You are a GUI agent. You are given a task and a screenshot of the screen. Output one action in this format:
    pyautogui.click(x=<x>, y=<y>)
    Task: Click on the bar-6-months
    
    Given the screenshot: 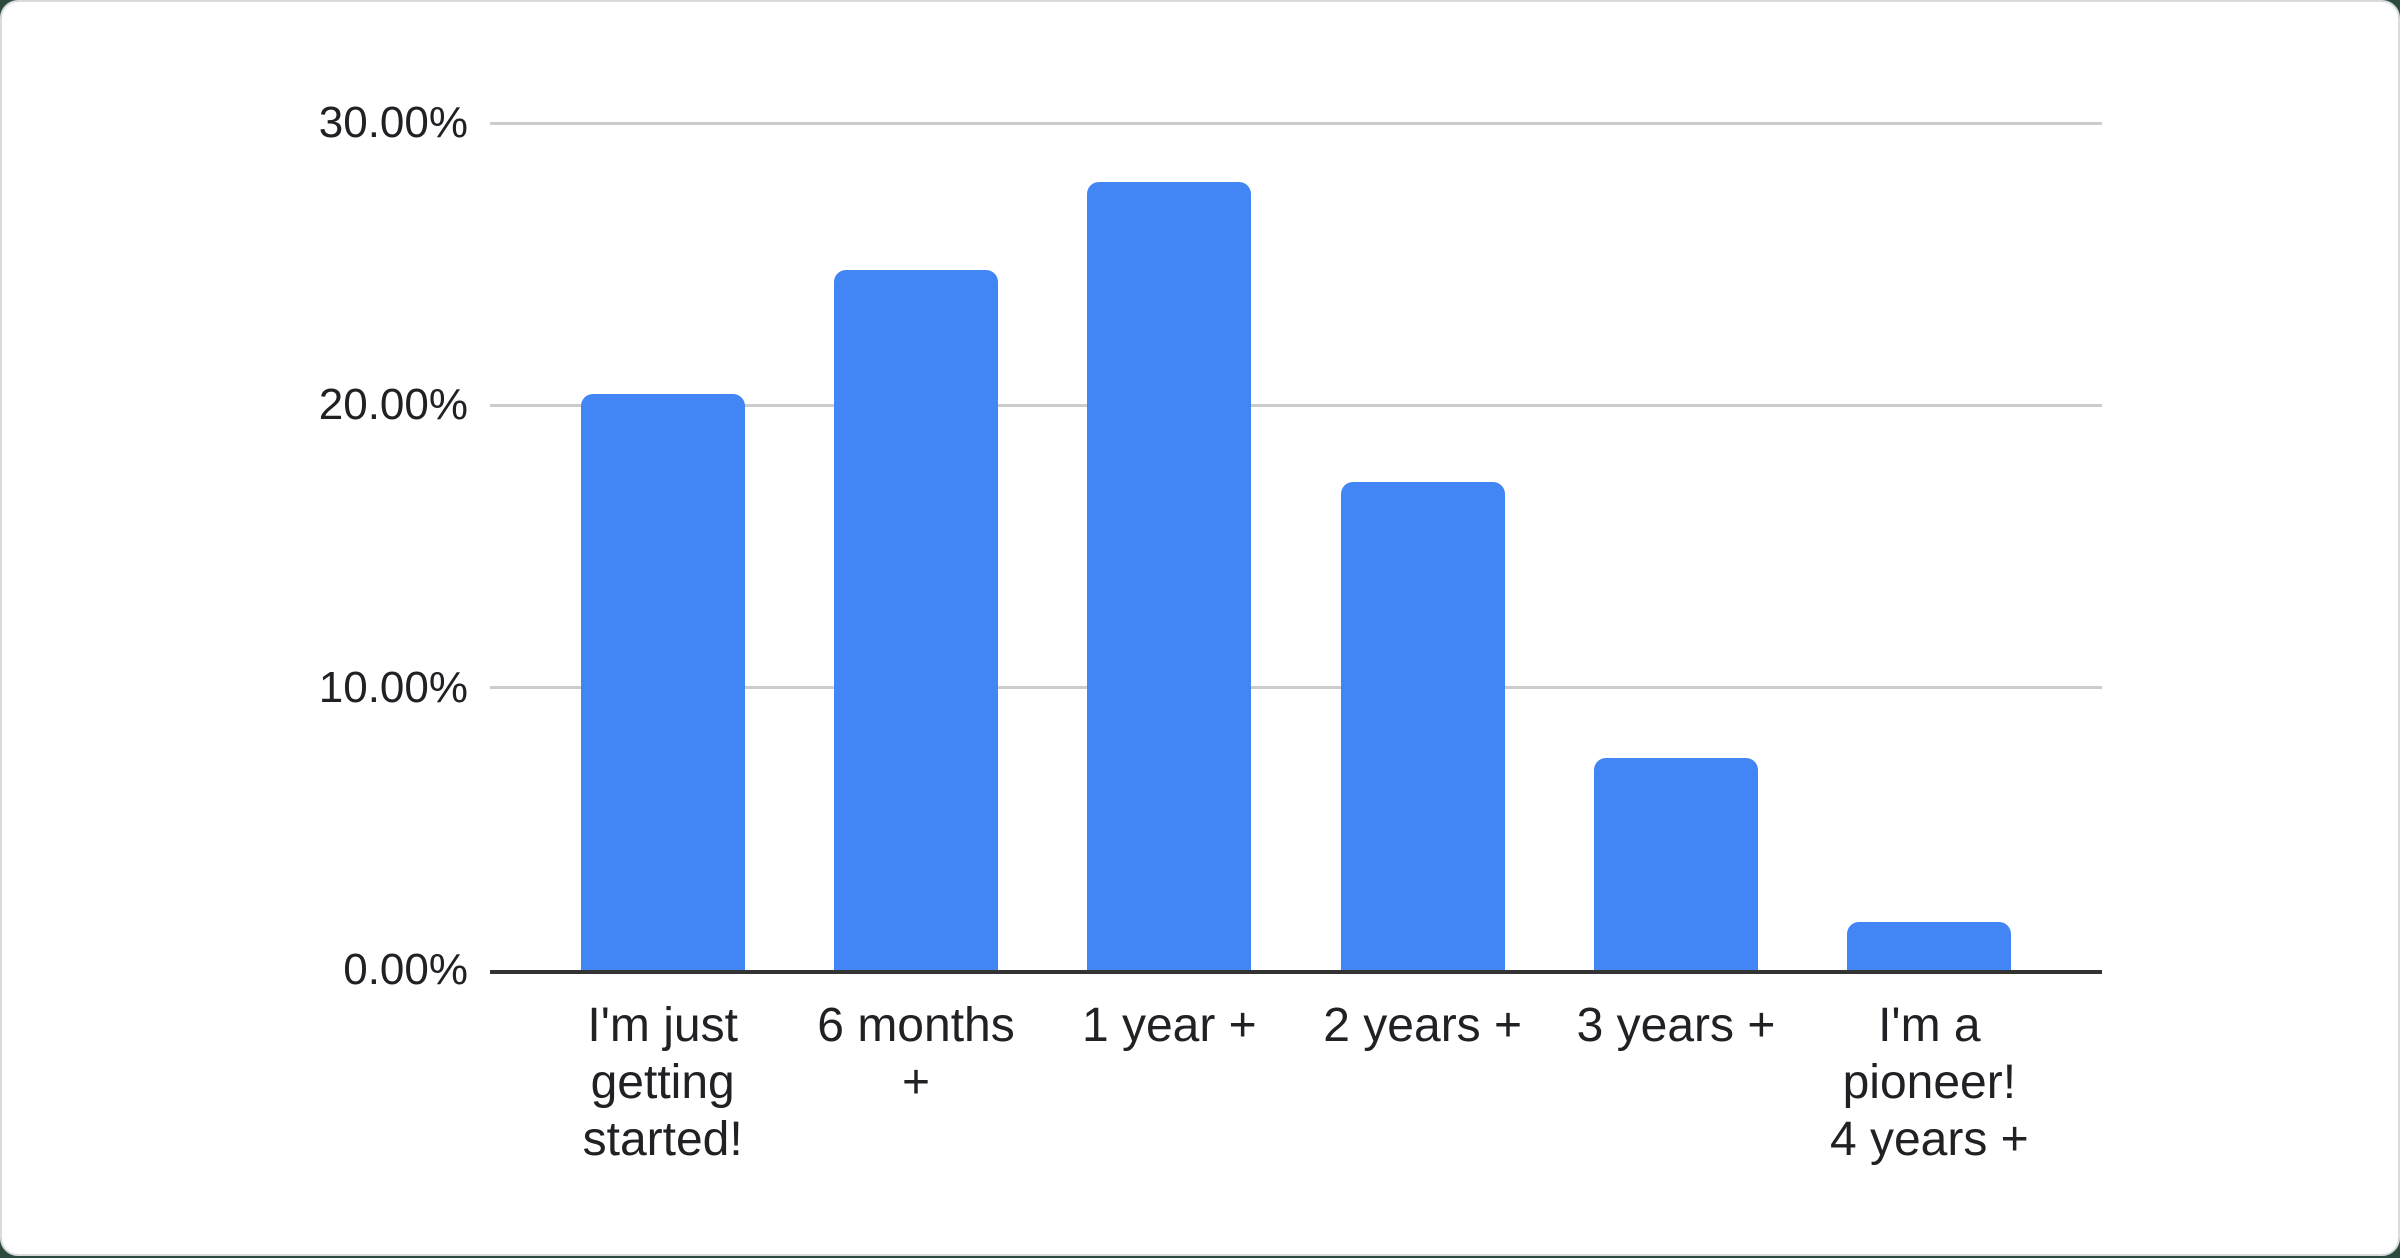 What is the action you would take?
    pyautogui.click(x=916, y=620)
    